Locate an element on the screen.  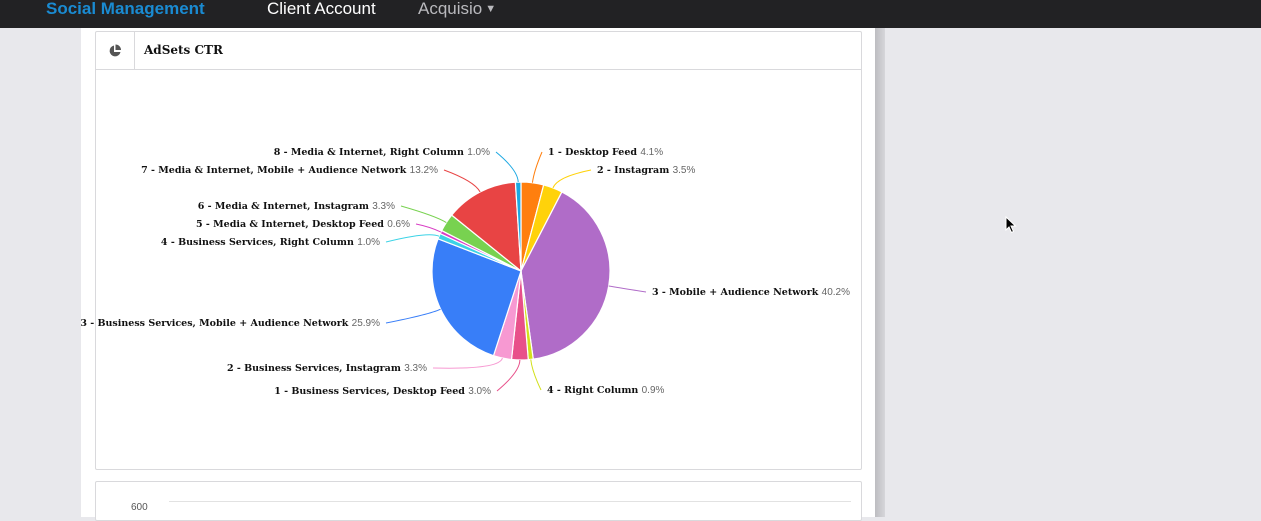
secondary-chart-card: 600 is located at coordinates (478, 501).